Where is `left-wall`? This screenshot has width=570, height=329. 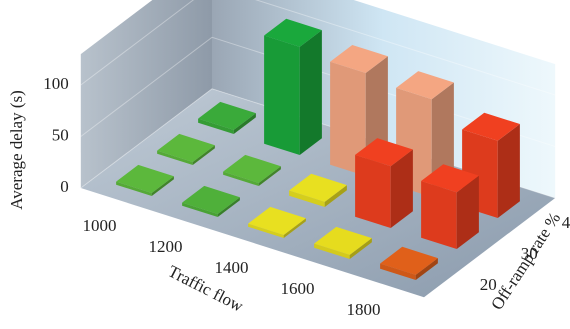
left-wall is located at coordinates (146, 94).